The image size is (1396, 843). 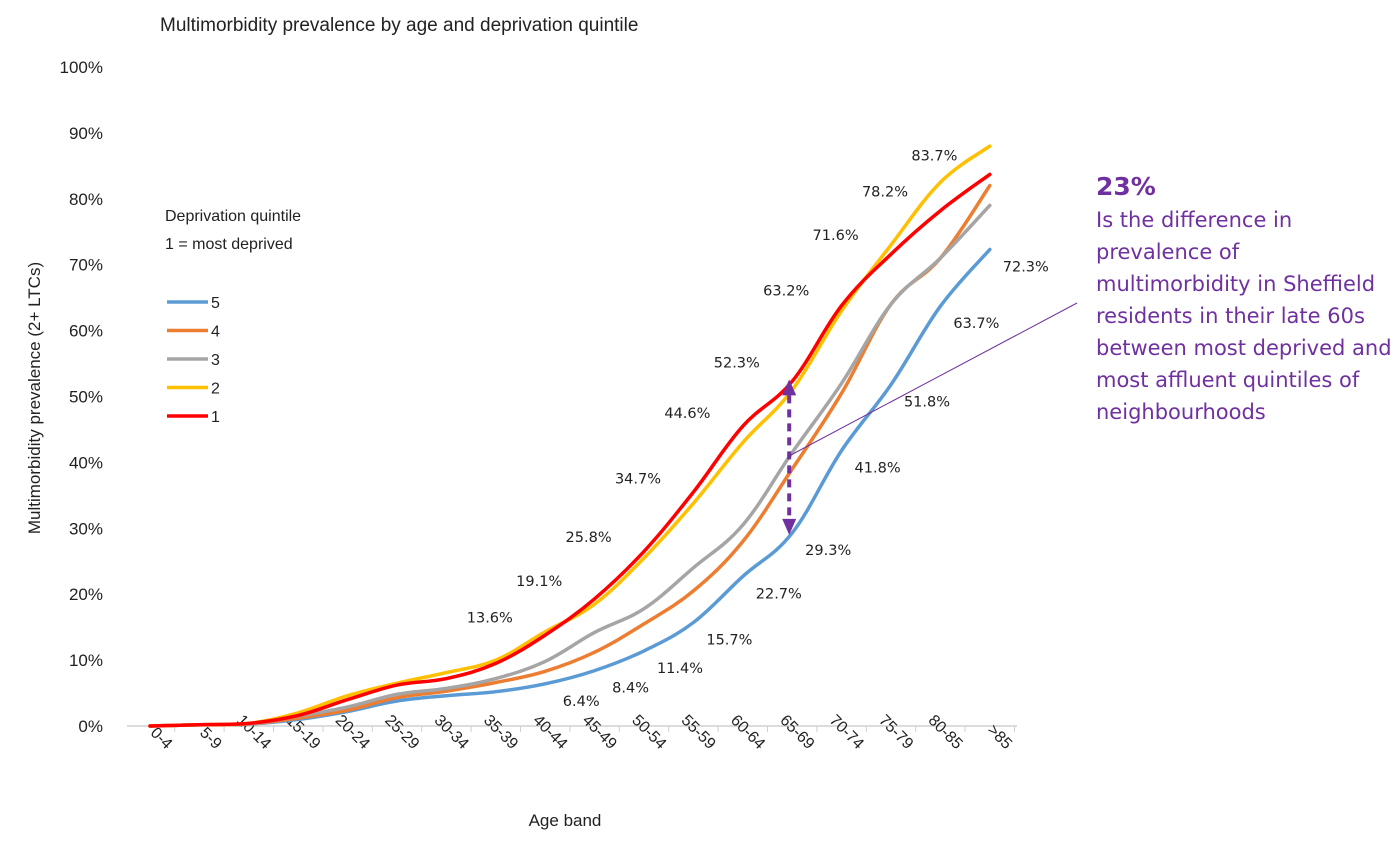 What do you see at coordinates (86, 462) in the screenshot?
I see `y-tick-label: 40%` at bounding box center [86, 462].